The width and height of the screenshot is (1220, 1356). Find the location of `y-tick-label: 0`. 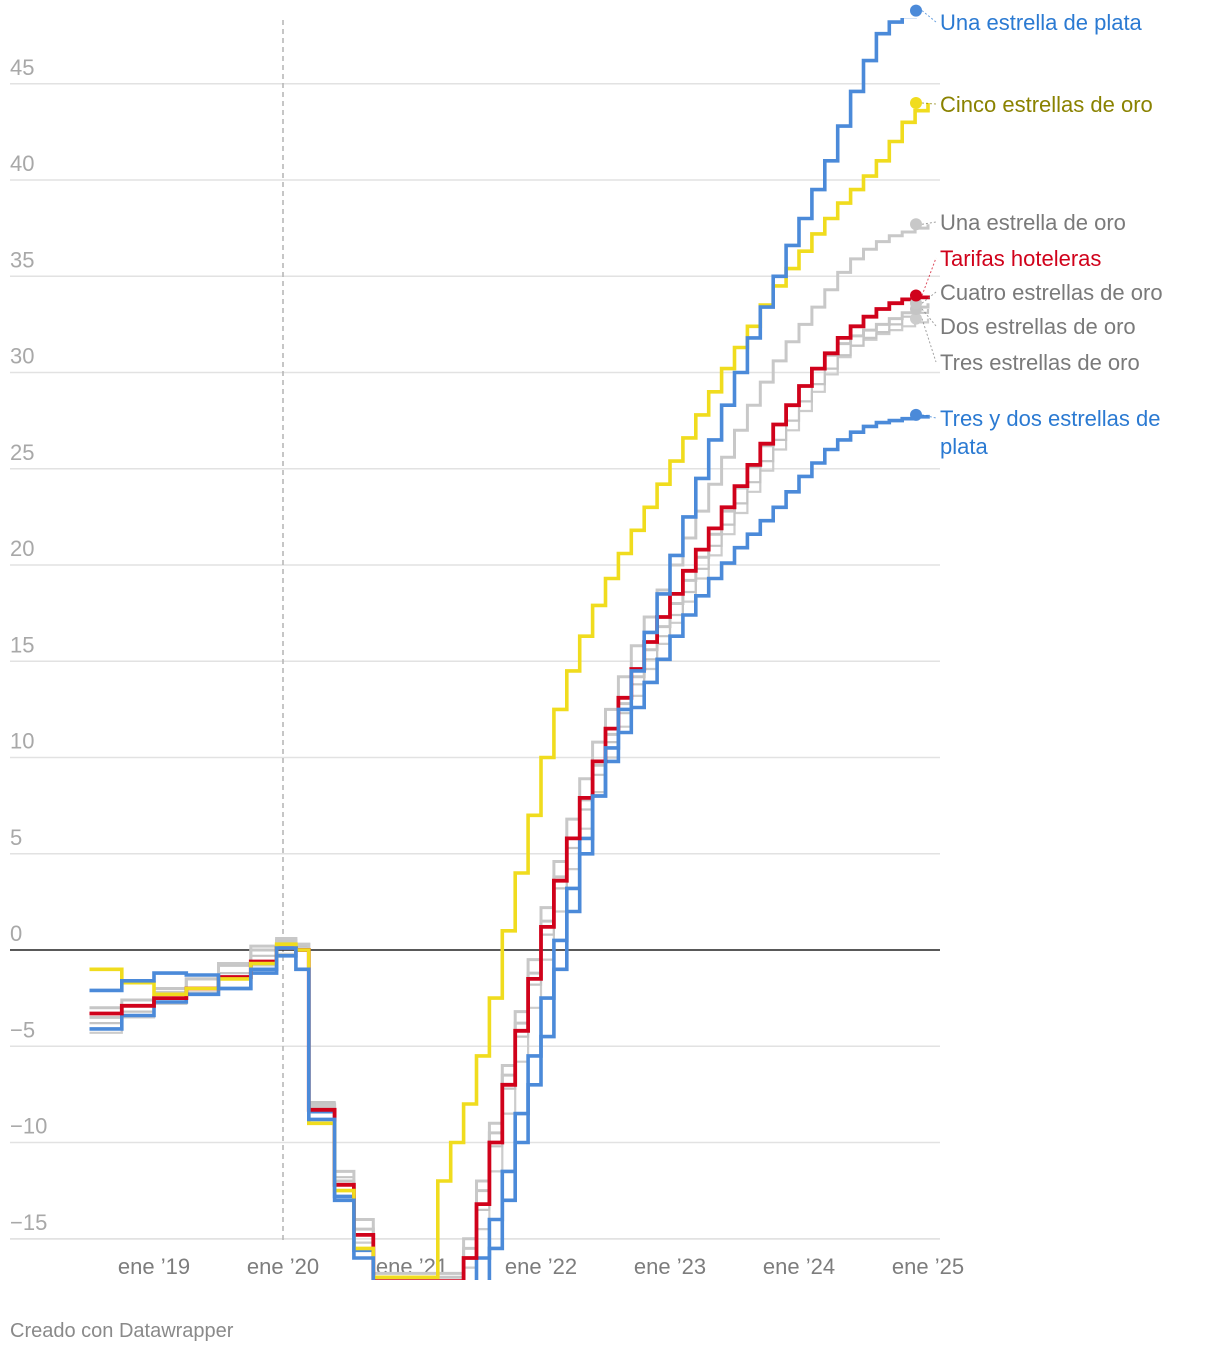

y-tick-label: 0 is located at coordinates (16, 933).